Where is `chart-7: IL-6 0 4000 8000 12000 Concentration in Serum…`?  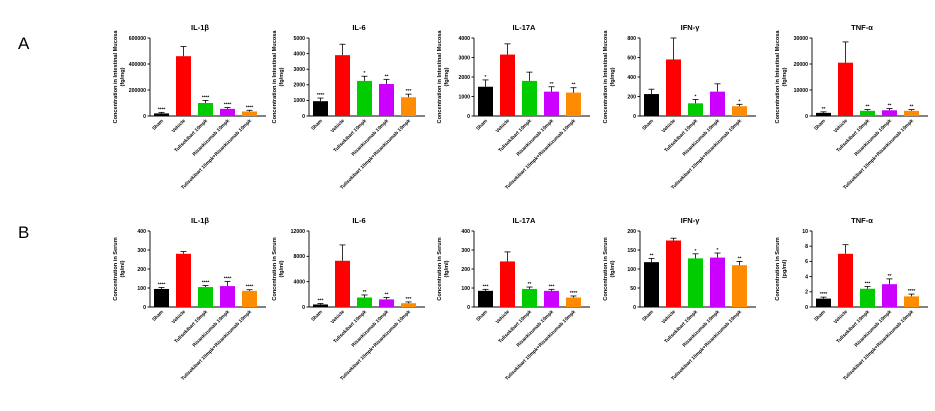 chart-7: IL-6 0 4000 8000 12000 Concentration in Serum… is located at coordinates (348, 299).